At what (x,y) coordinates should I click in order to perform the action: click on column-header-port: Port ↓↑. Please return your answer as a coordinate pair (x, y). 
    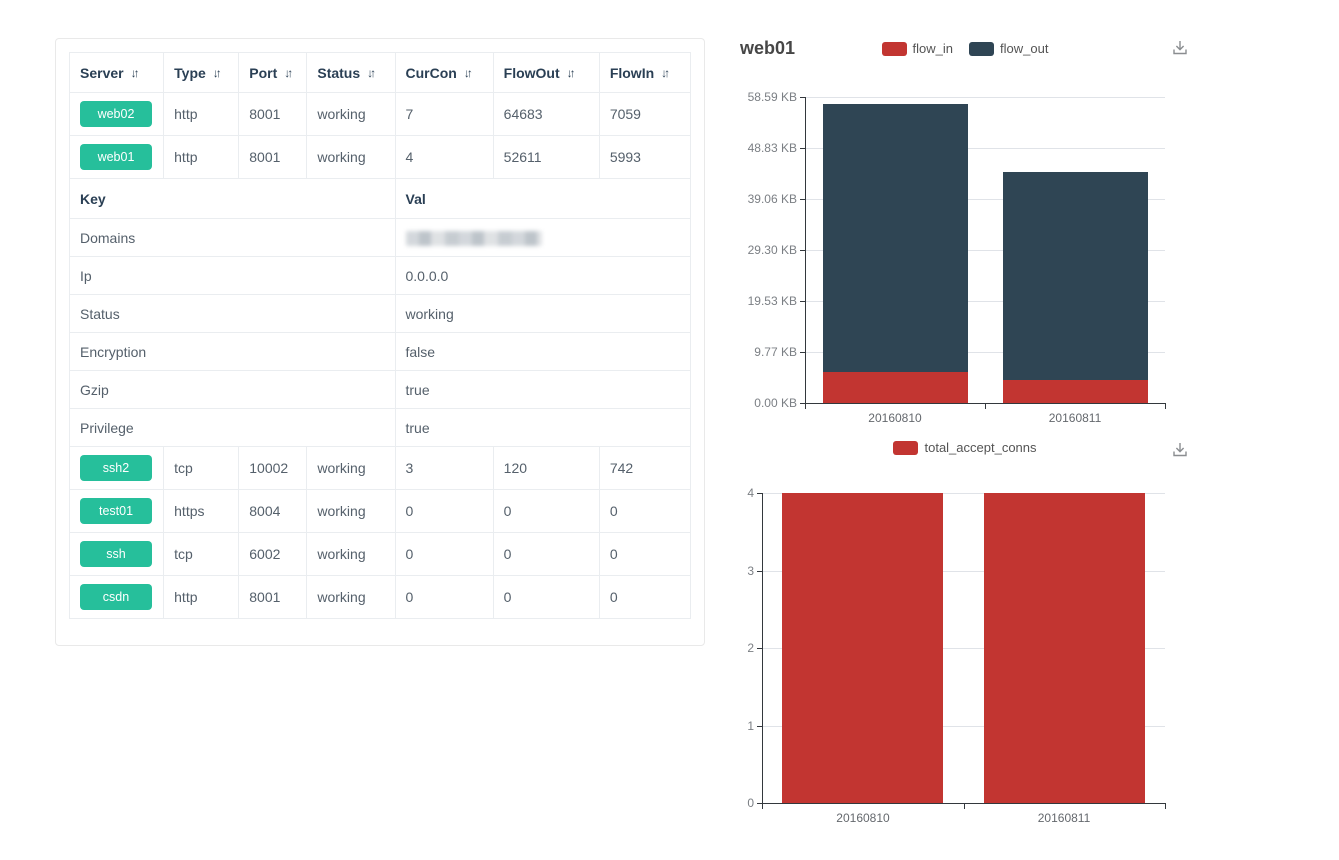
    Looking at the image, I should click on (273, 72).